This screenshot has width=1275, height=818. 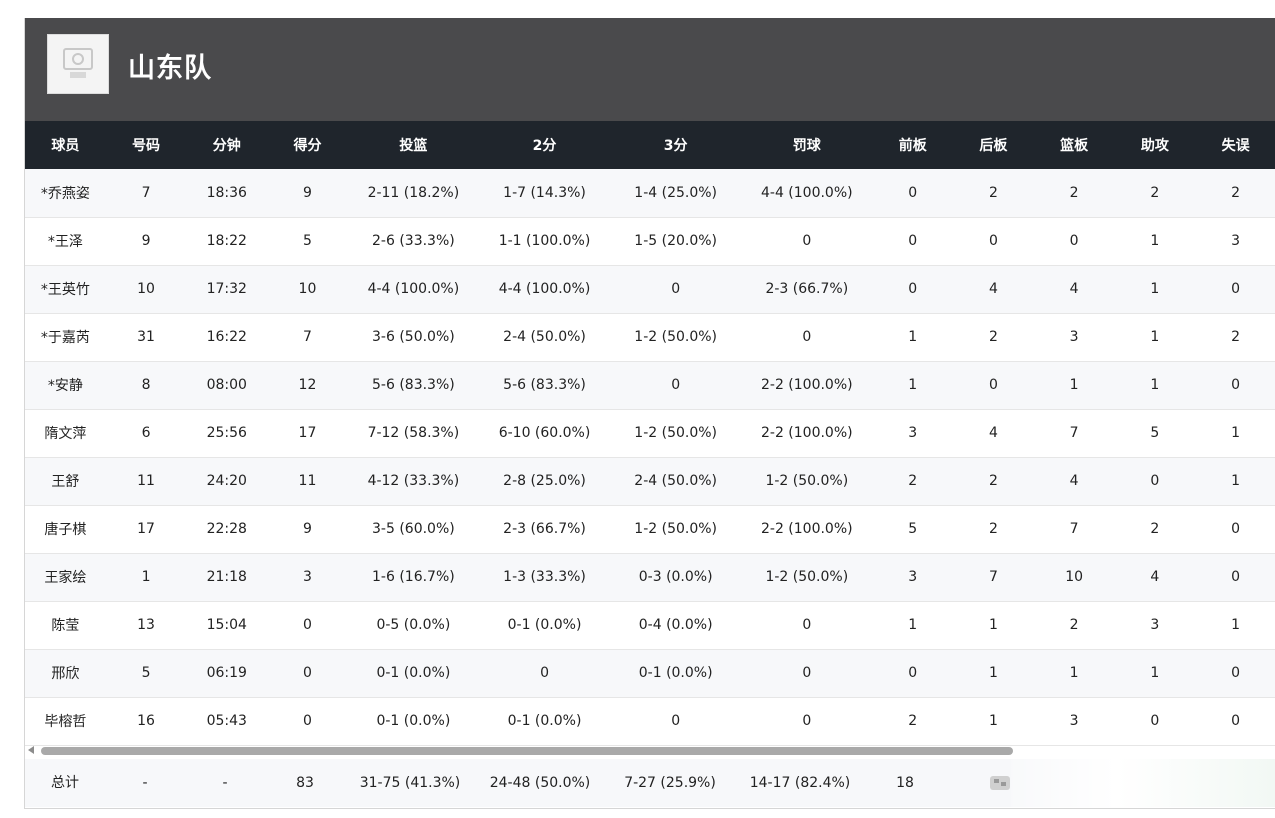 What do you see at coordinates (544, 385) in the screenshot?
I see `stat-cell: 5-6 (83.3%)` at bounding box center [544, 385].